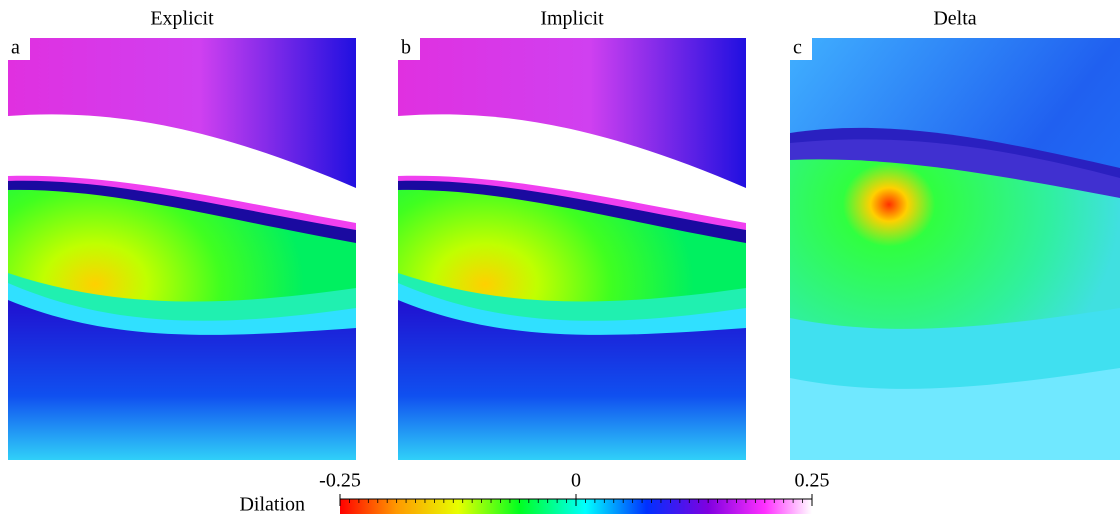 This screenshot has width=1120, height=517. I want to click on panel-title: Delta, so click(954, 19).